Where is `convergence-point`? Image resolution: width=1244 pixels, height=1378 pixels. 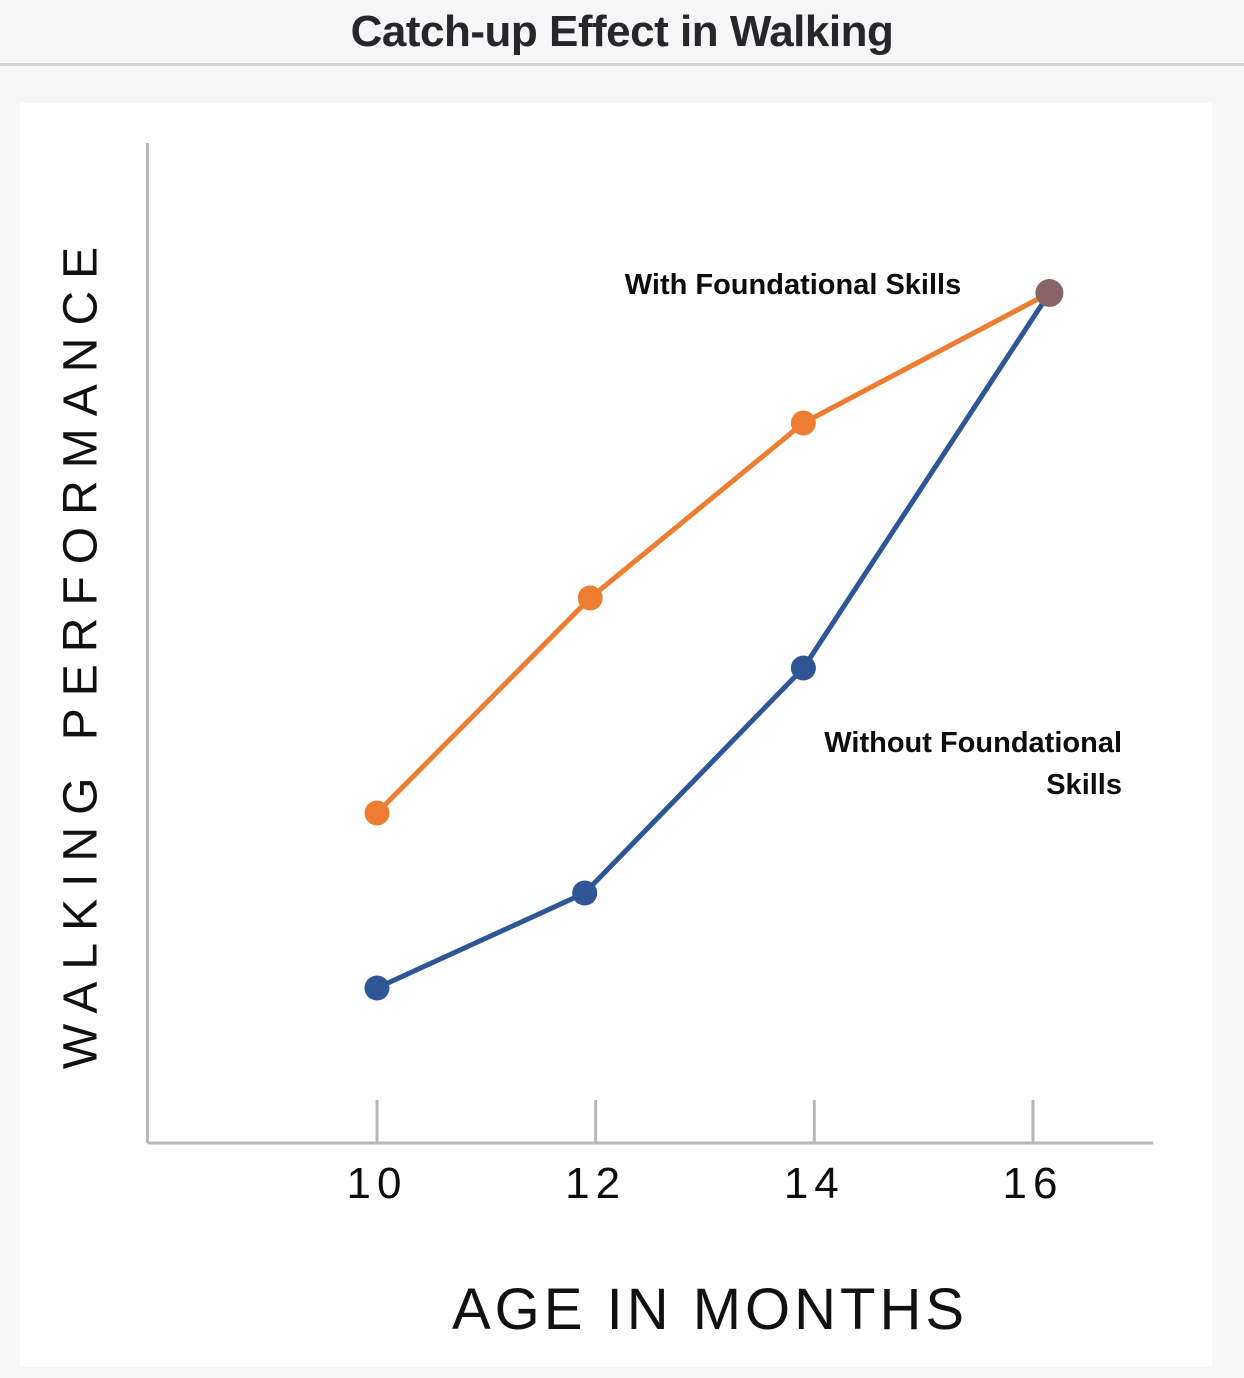
convergence-point is located at coordinates (1049, 293).